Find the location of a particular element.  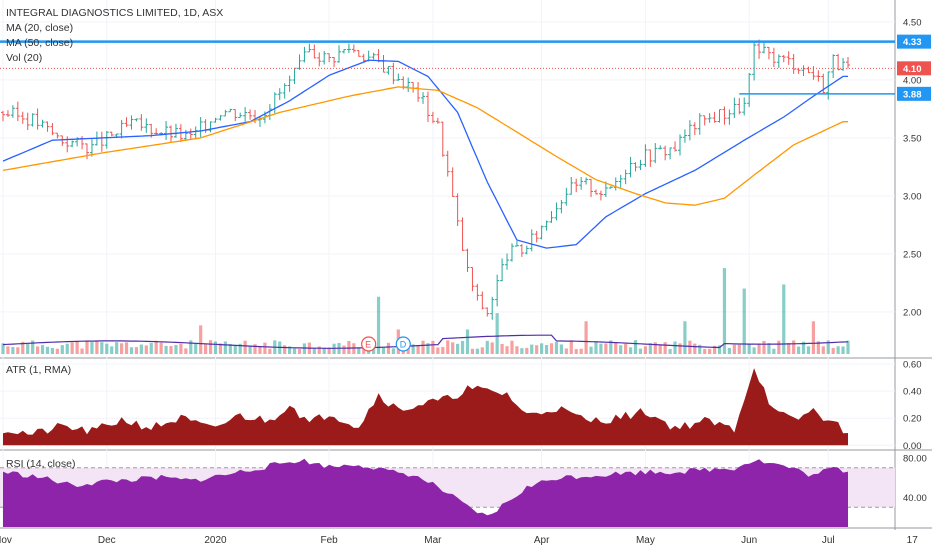

atr-tick-label: 0.40 is located at coordinates (912, 392).